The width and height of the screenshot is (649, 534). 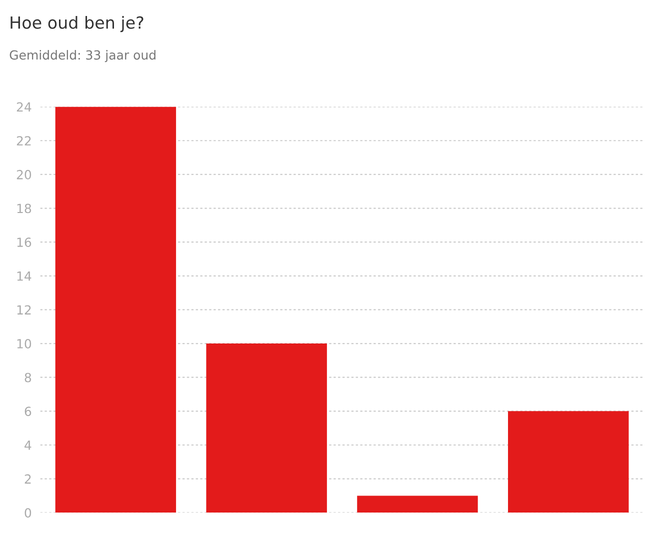 What do you see at coordinates (24, 276) in the screenshot?
I see `y-tick-label: 14` at bounding box center [24, 276].